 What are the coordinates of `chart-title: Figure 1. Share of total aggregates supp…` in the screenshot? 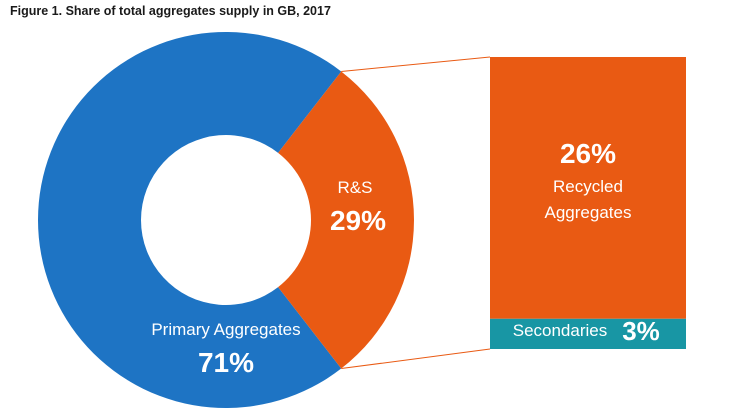 It's located at (170, 11).